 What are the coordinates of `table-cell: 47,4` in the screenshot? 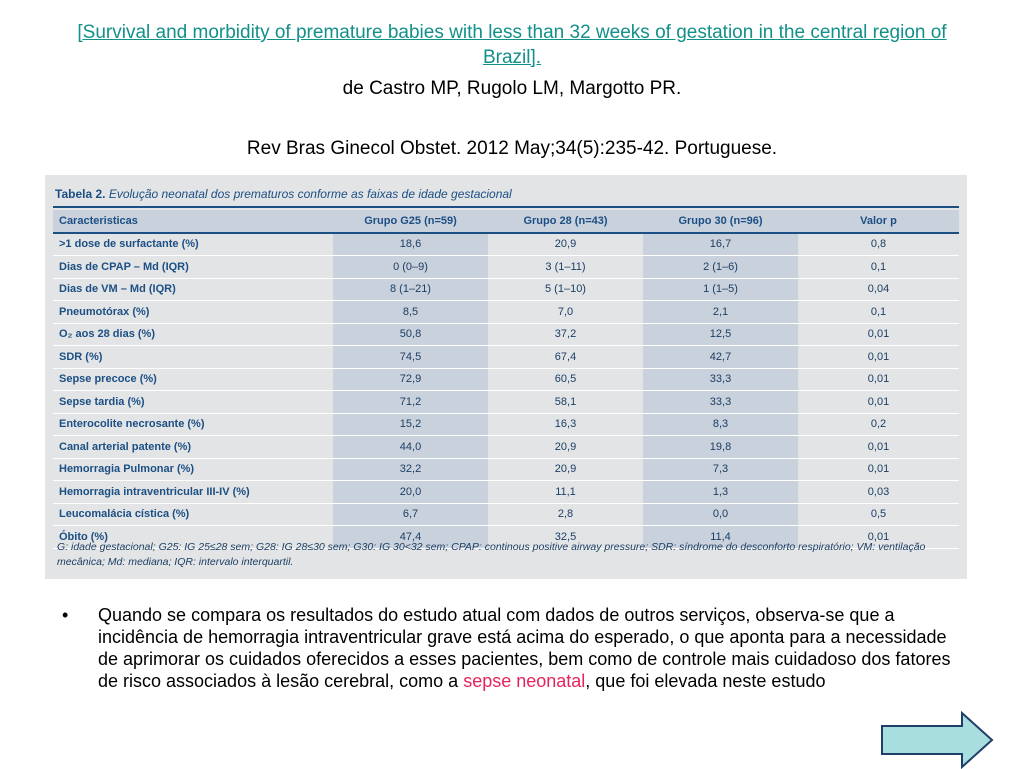 It's located at (410, 537).